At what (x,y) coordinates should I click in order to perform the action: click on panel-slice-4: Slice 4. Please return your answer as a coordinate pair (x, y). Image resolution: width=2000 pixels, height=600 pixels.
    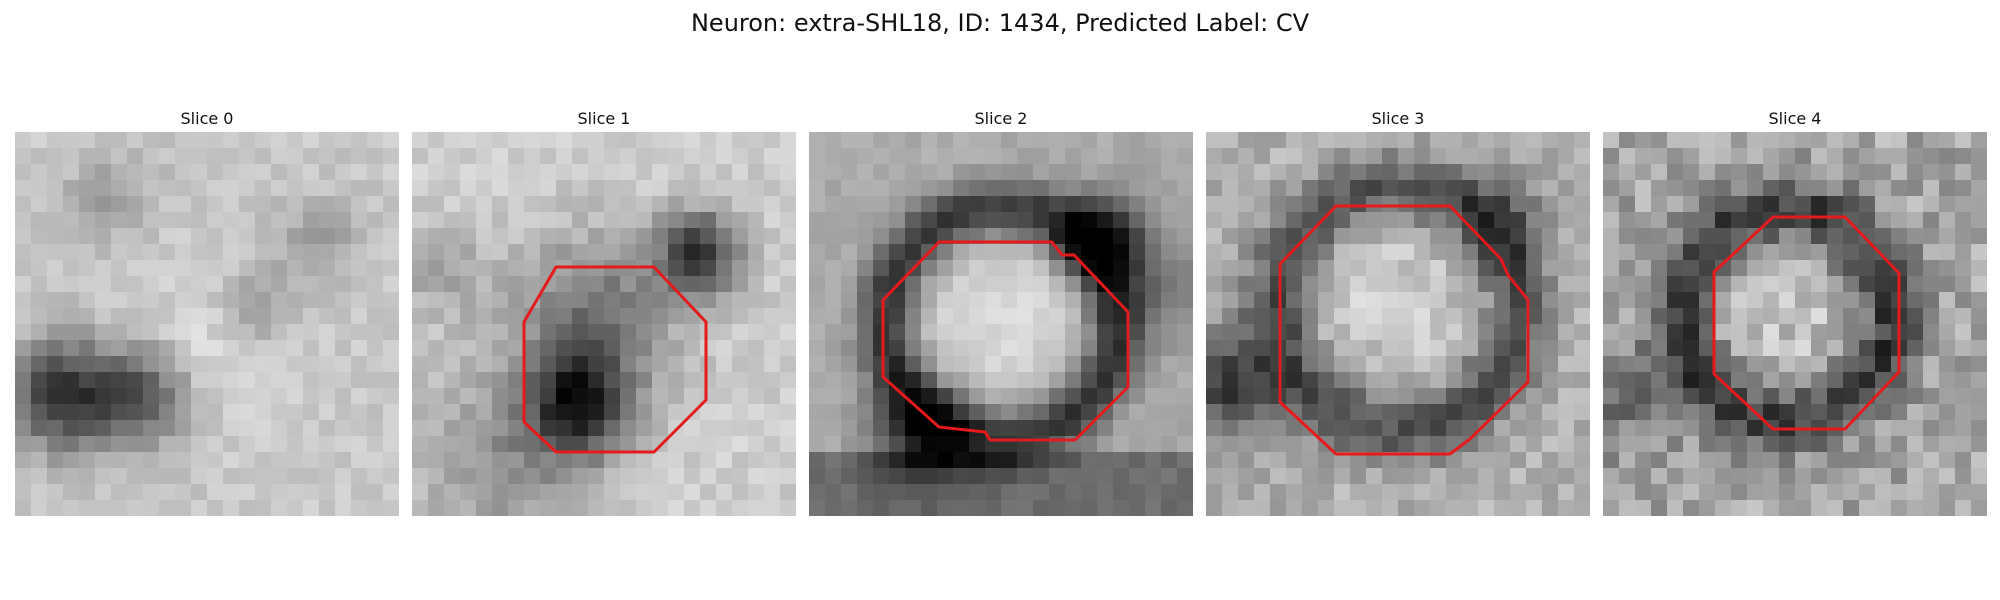
    Looking at the image, I should click on (1795, 312).